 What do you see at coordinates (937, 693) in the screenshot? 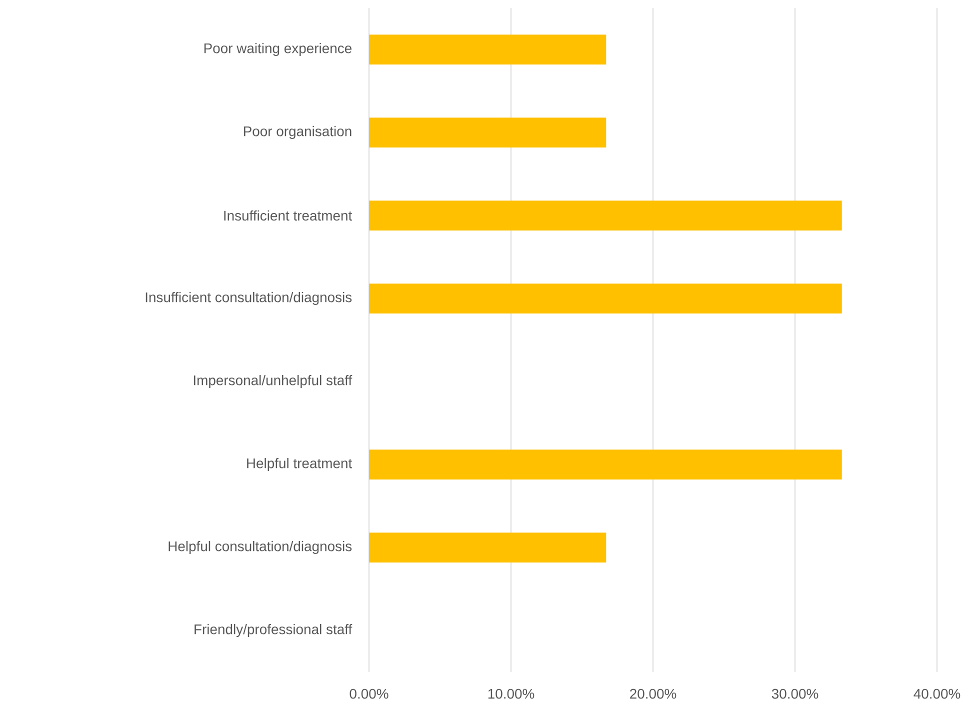
I see `x-tick-label: 40.00%` at bounding box center [937, 693].